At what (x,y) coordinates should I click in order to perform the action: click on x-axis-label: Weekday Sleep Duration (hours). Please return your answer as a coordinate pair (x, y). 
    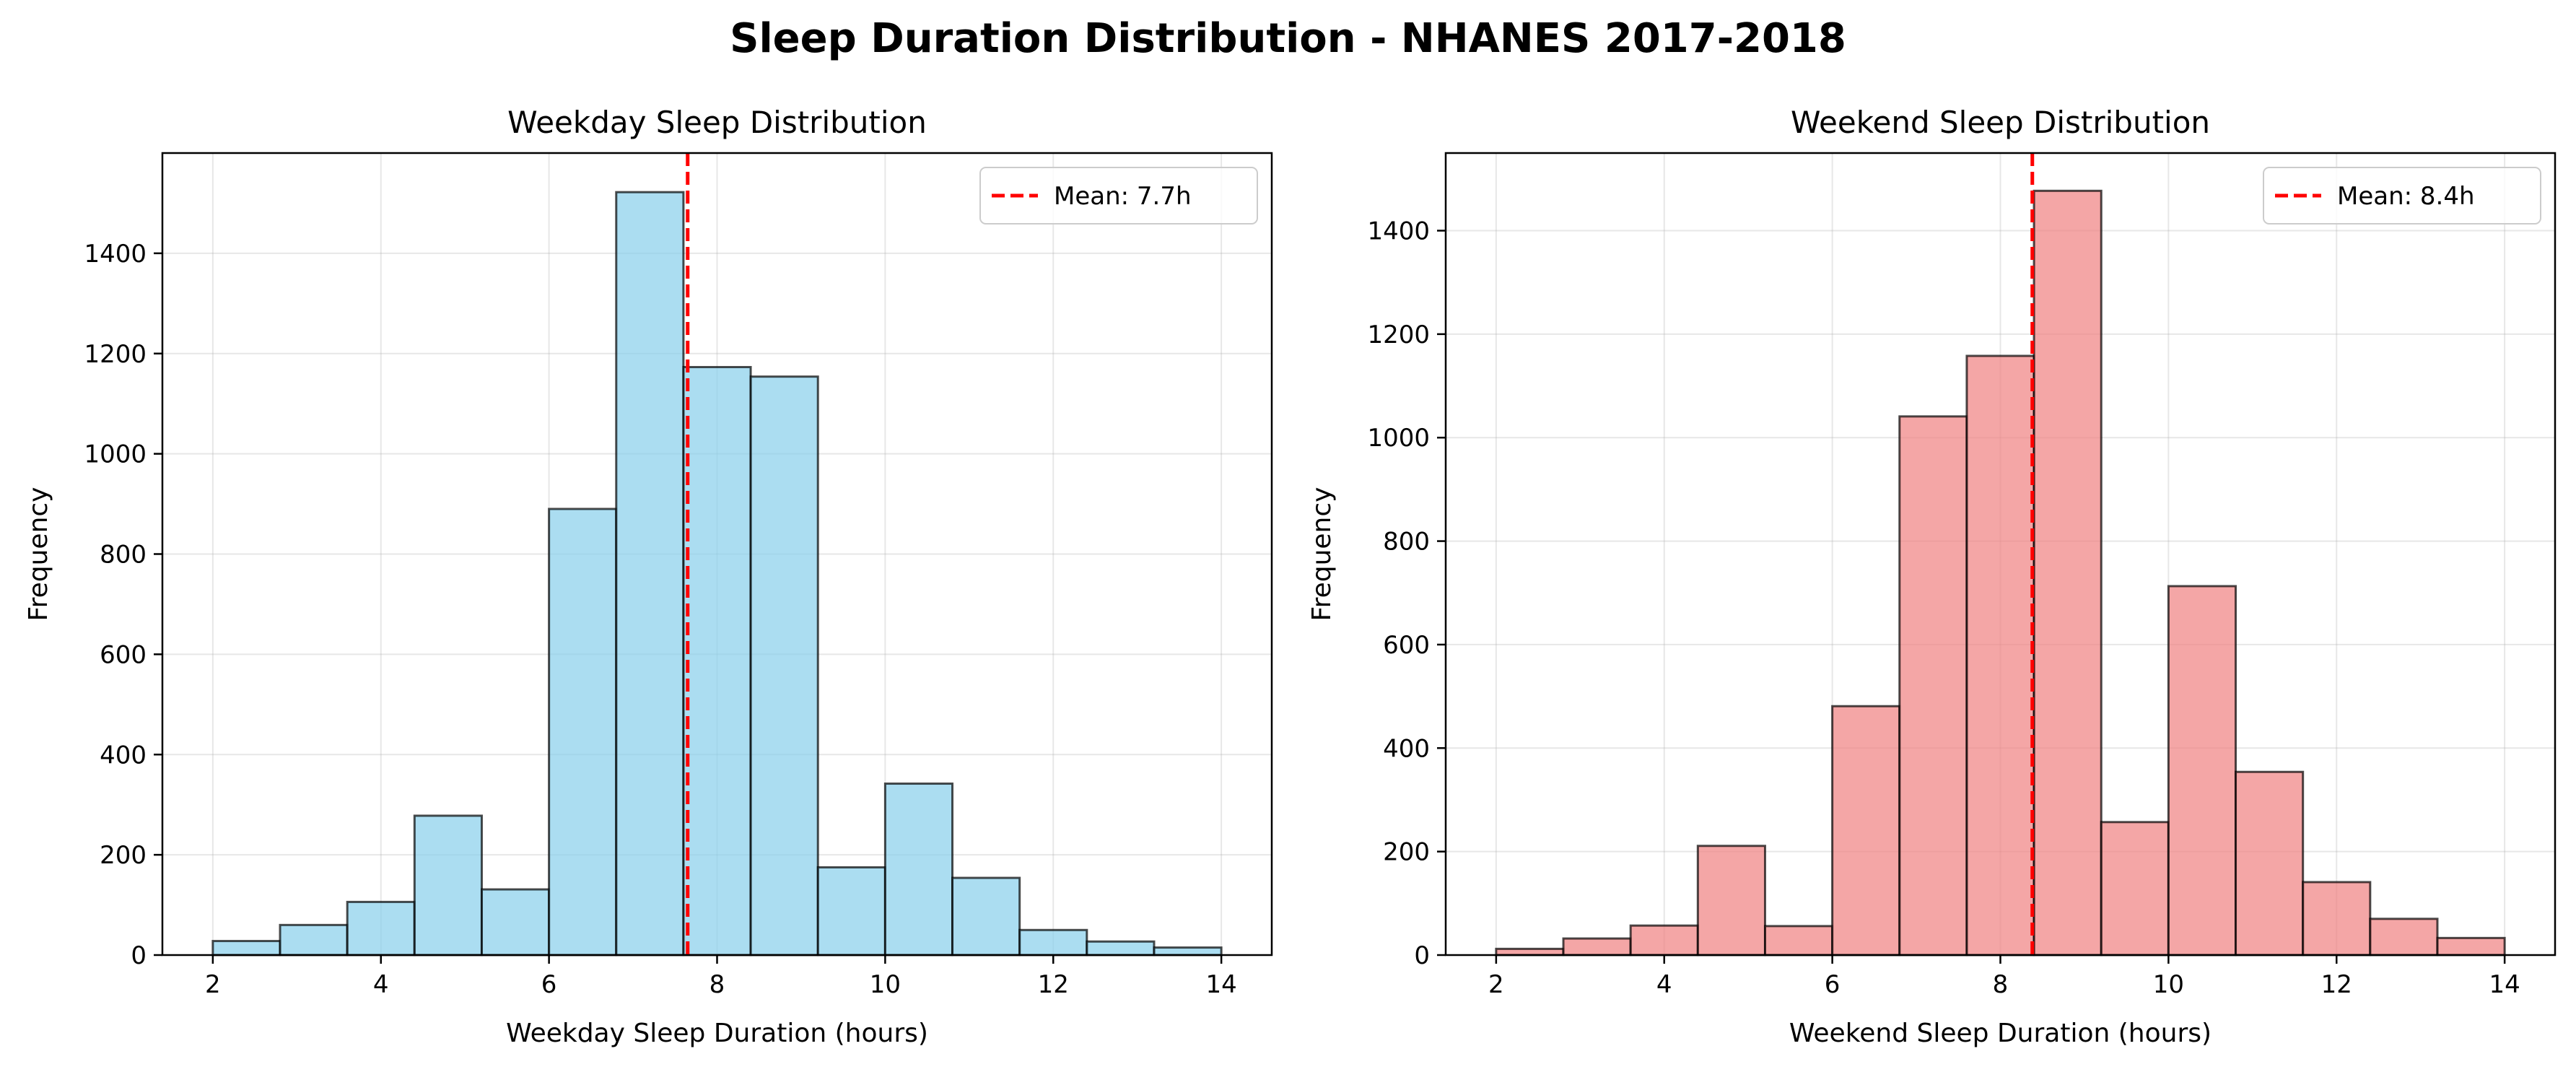
    Looking at the image, I should click on (717, 1033).